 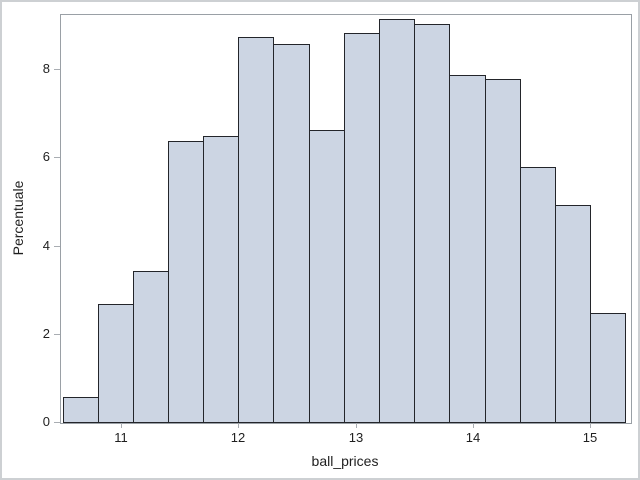 I want to click on y-tick-label: 2, so click(x=46, y=333).